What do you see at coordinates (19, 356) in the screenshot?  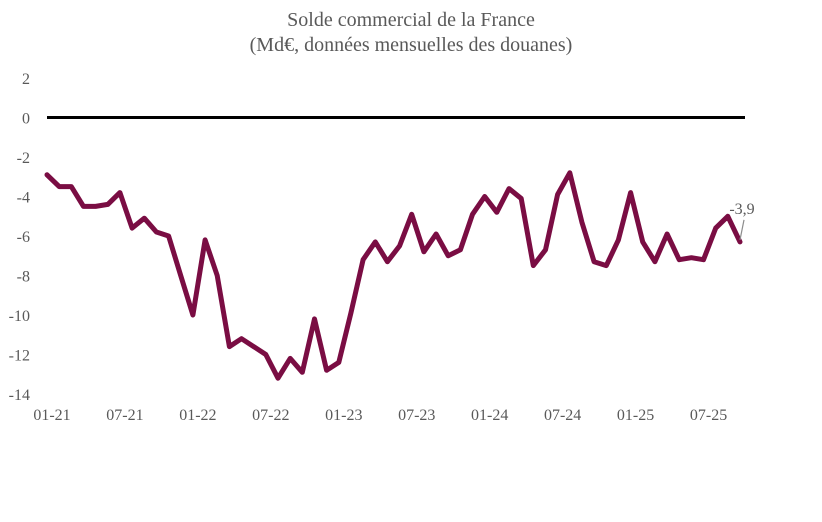 I see `y-tick-label: -12` at bounding box center [19, 356].